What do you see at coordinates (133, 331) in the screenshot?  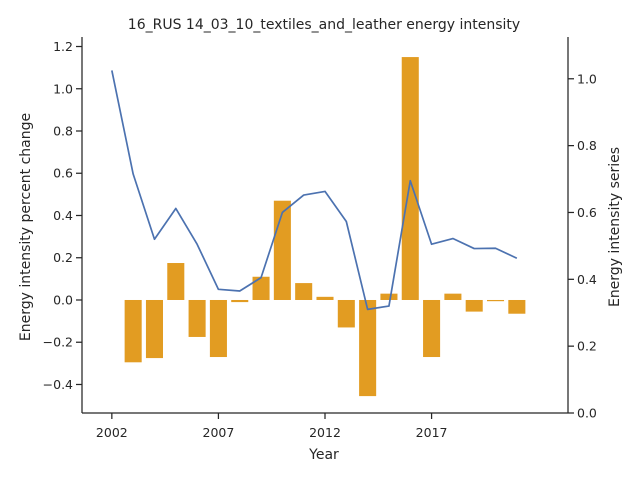 I see `bar-2003` at bounding box center [133, 331].